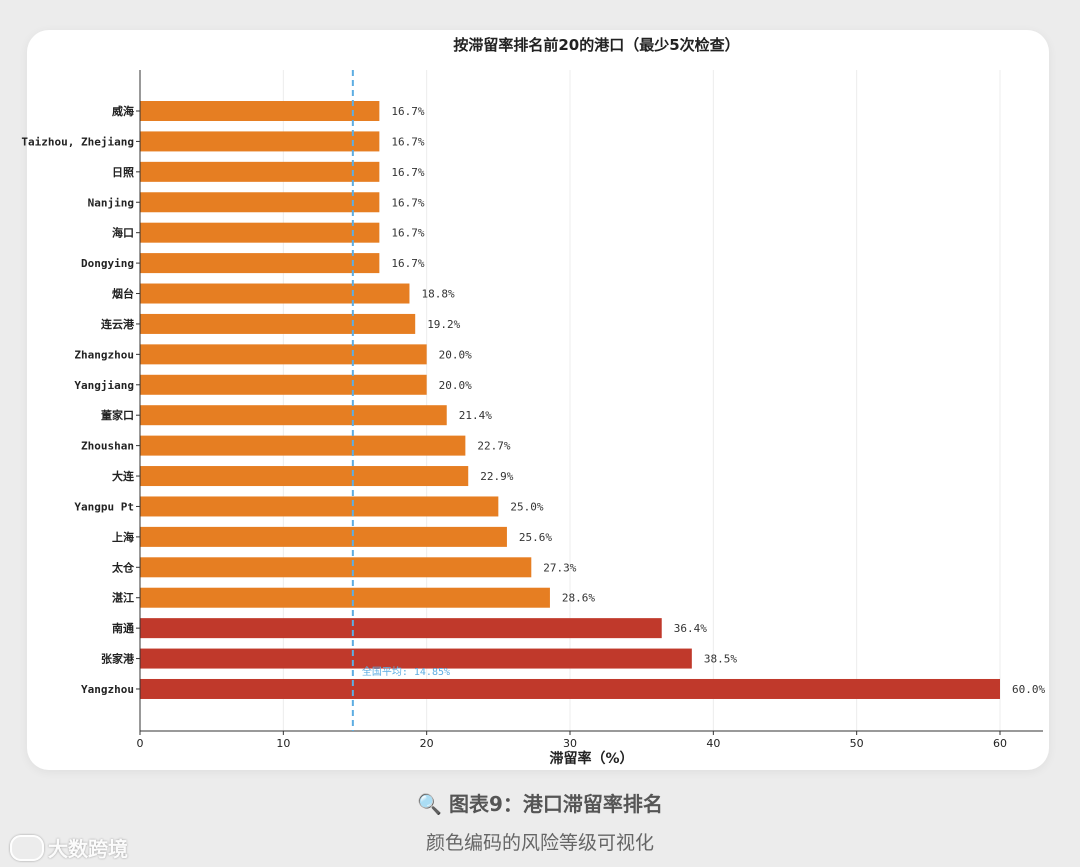  I want to click on x-tick-label: 30, so click(570, 743).